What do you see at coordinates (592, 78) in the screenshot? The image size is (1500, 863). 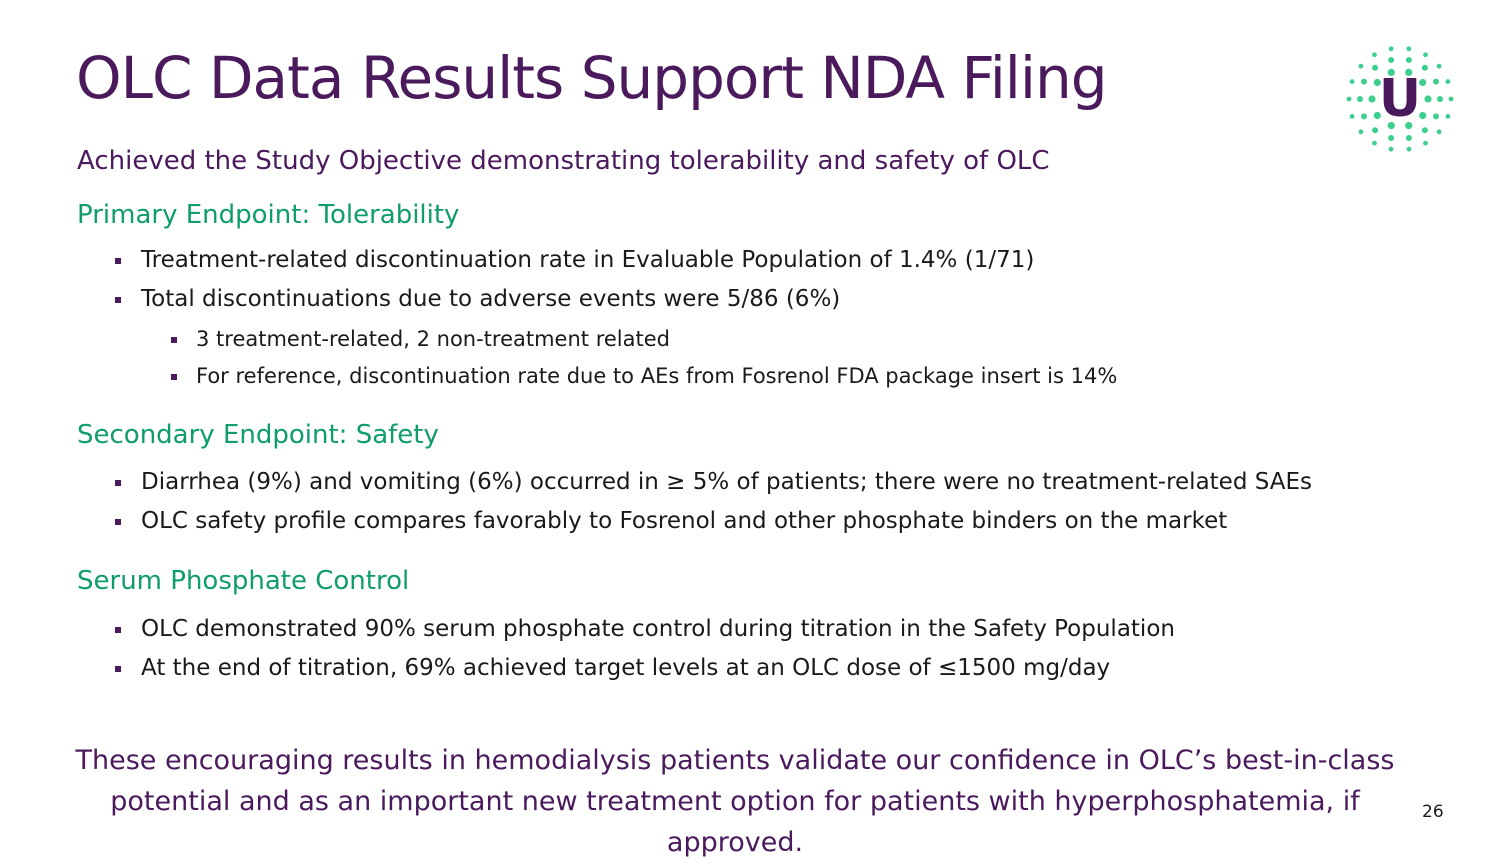 I see `slide-title: OLC Data Results Support NDA Filing` at bounding box center [592, 78].